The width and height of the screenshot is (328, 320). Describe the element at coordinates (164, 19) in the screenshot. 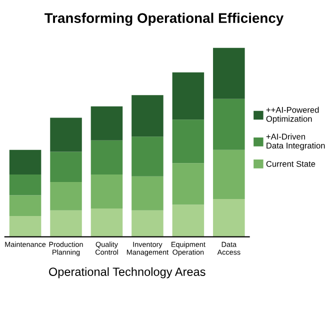

I see `chart-title: Transforming Operational Efficiency` at that location.